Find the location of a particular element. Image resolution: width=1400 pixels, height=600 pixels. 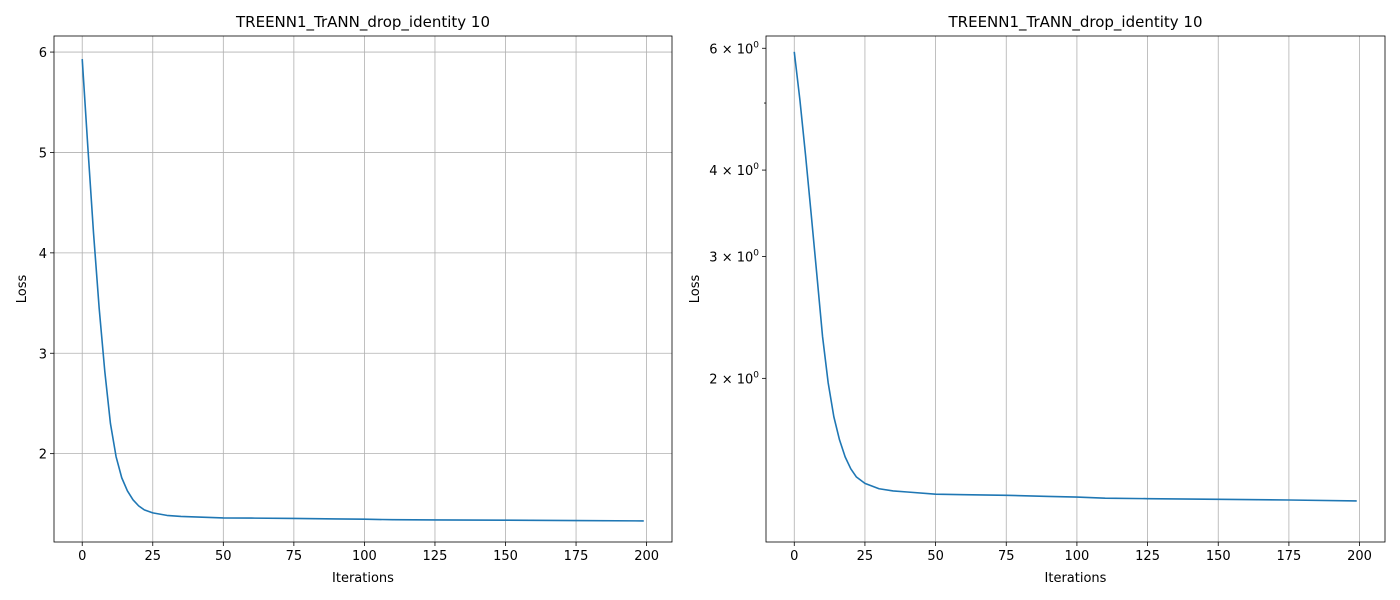

y-tick-mantissa: 6 is located at coordinates (713, 49).